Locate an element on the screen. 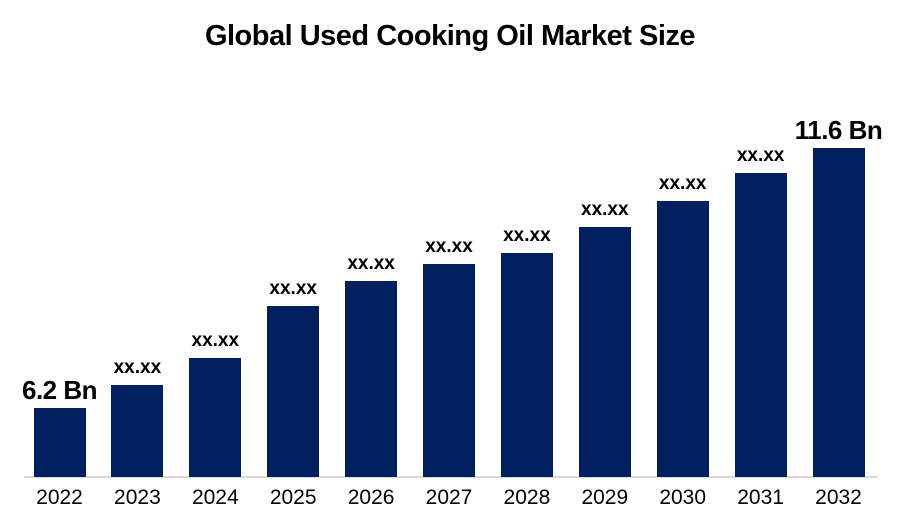 The image size is (900, 525). x-tick-label-2022: 2022 is located at coordinates (59, 497).